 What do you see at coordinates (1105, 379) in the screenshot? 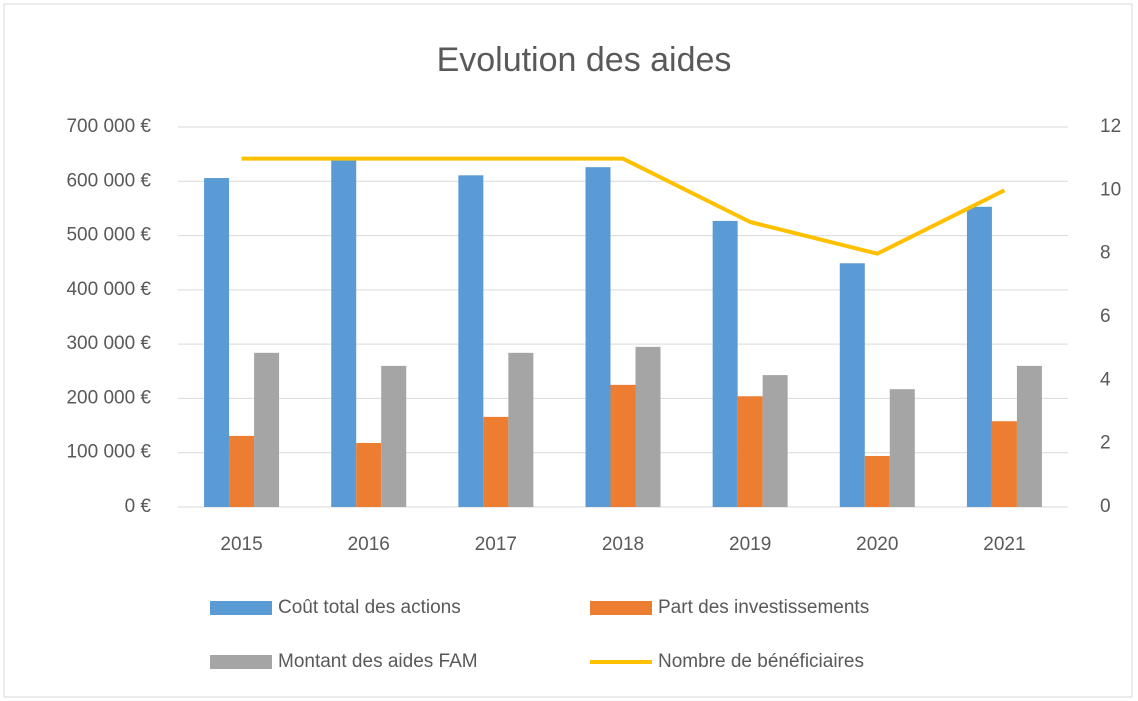
I see `y2-tick-label: 4` at bounding box center [1105, 379].